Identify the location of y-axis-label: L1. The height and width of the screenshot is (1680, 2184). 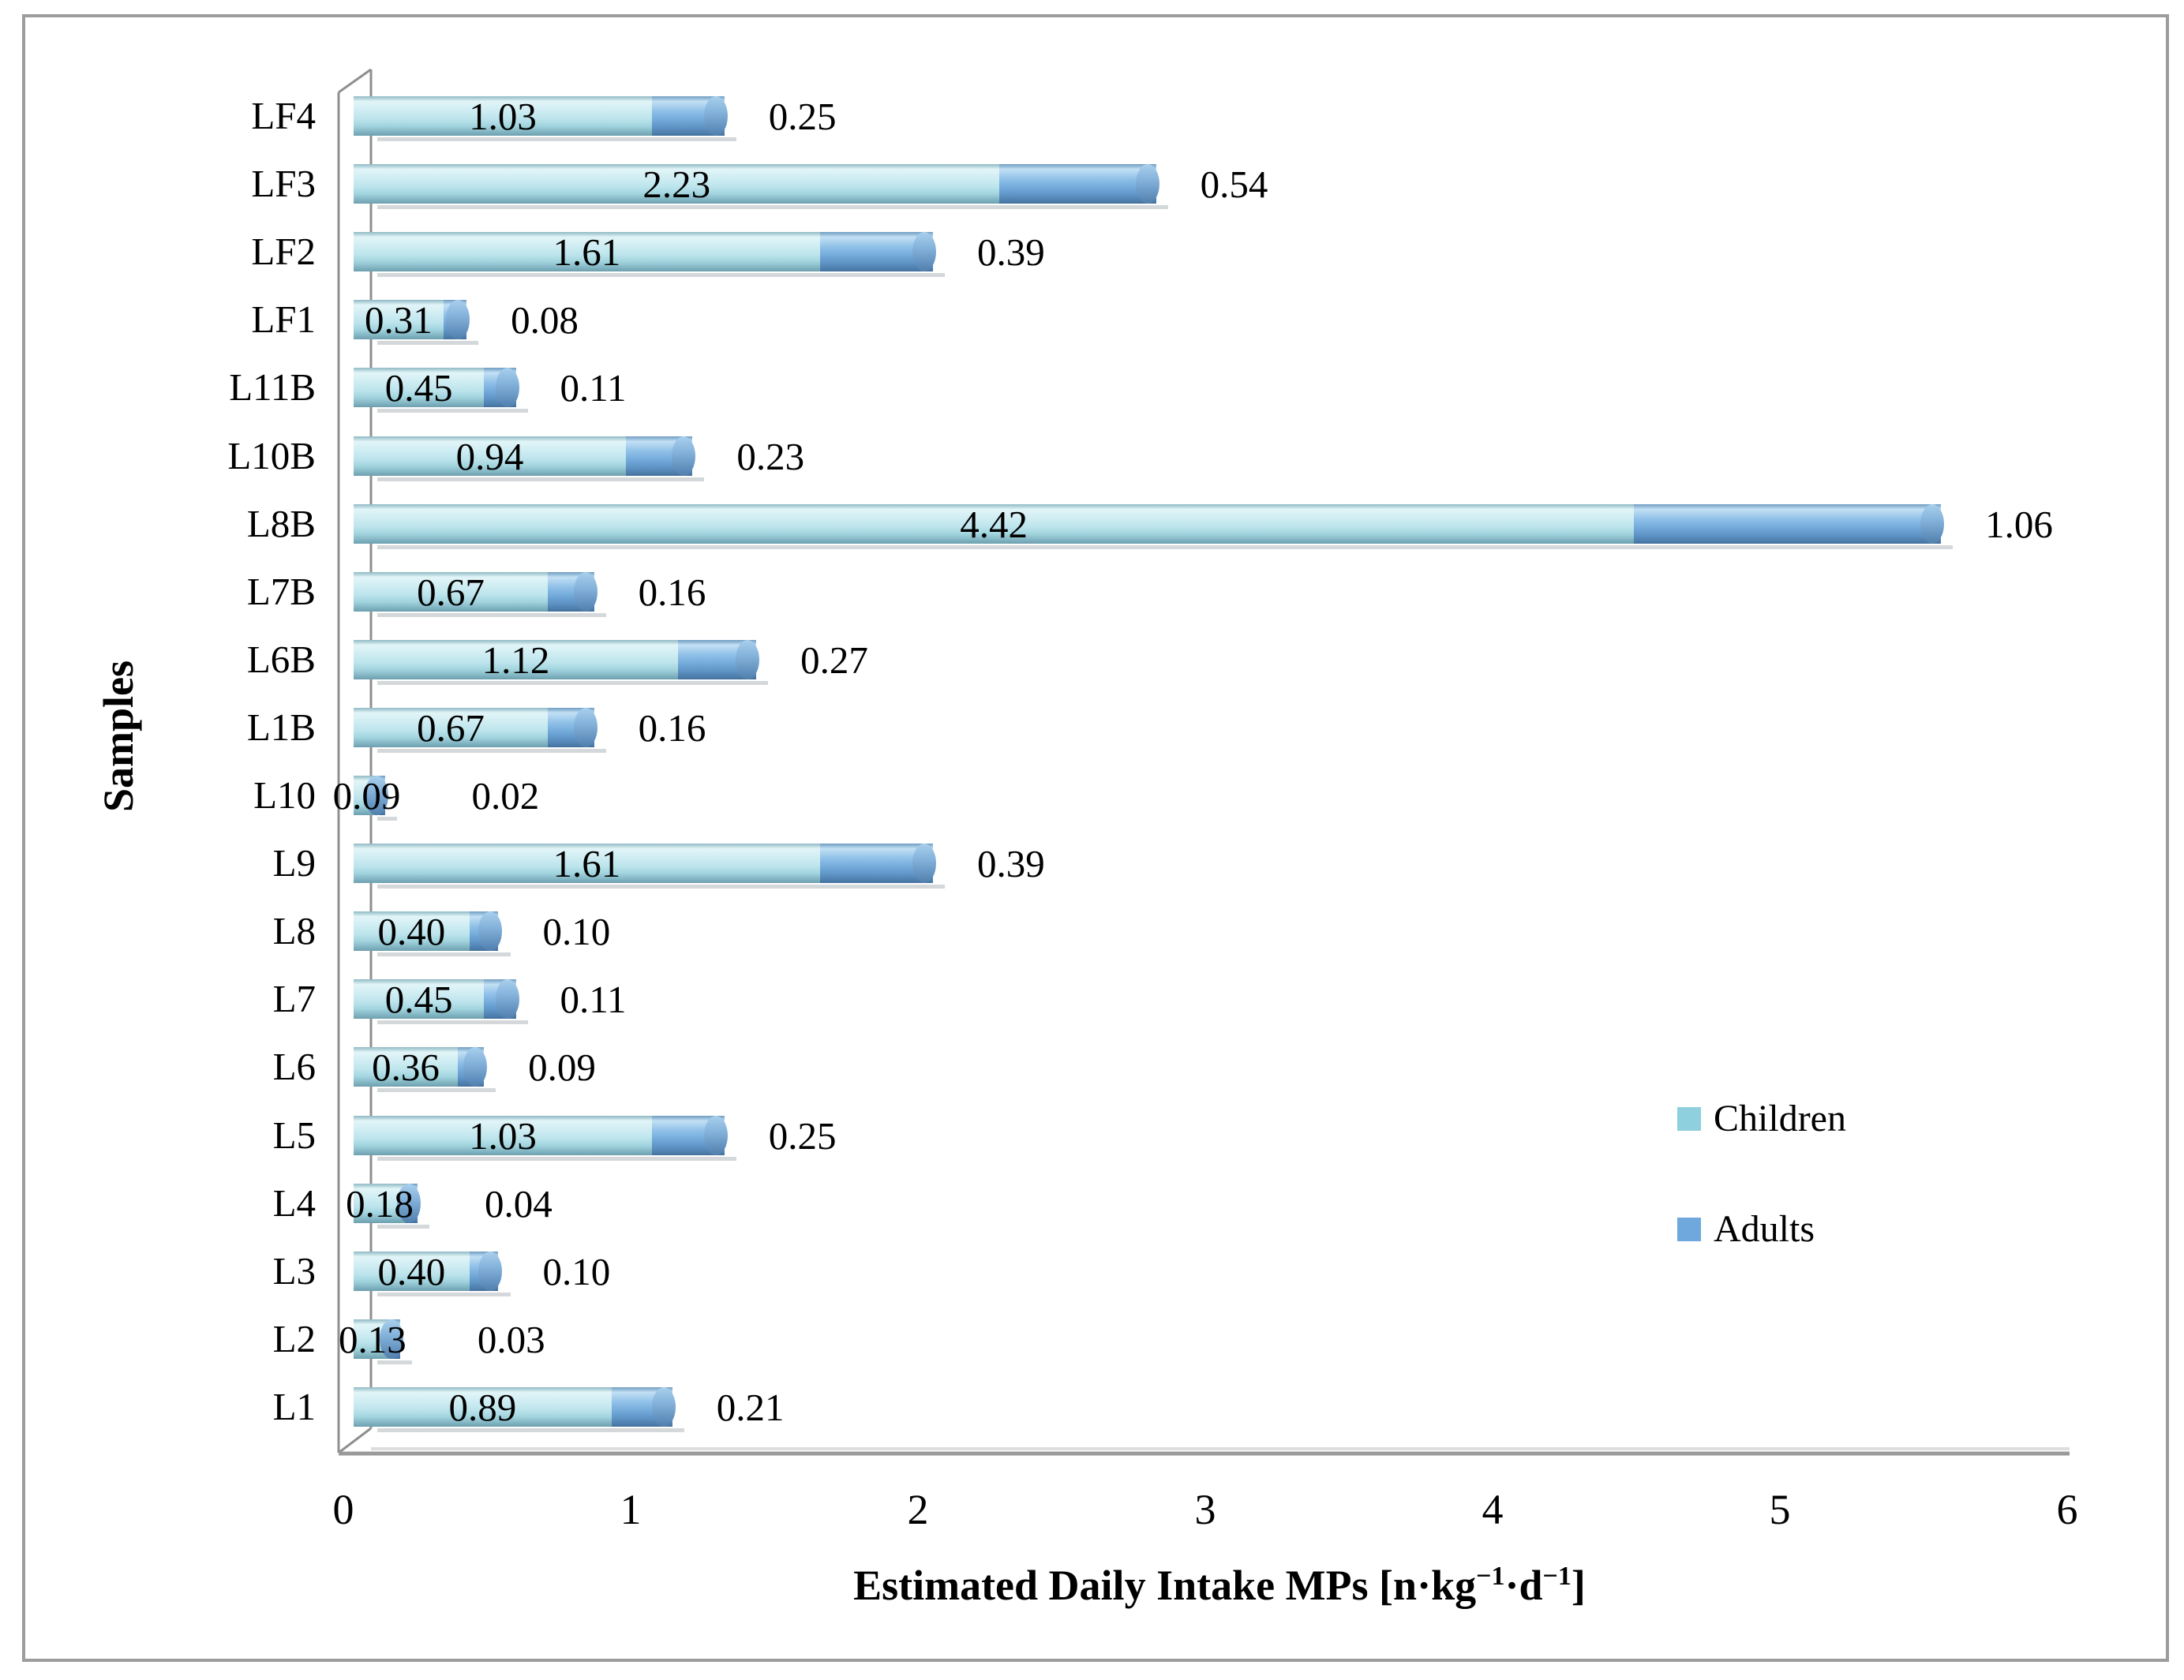
(294, 1406).